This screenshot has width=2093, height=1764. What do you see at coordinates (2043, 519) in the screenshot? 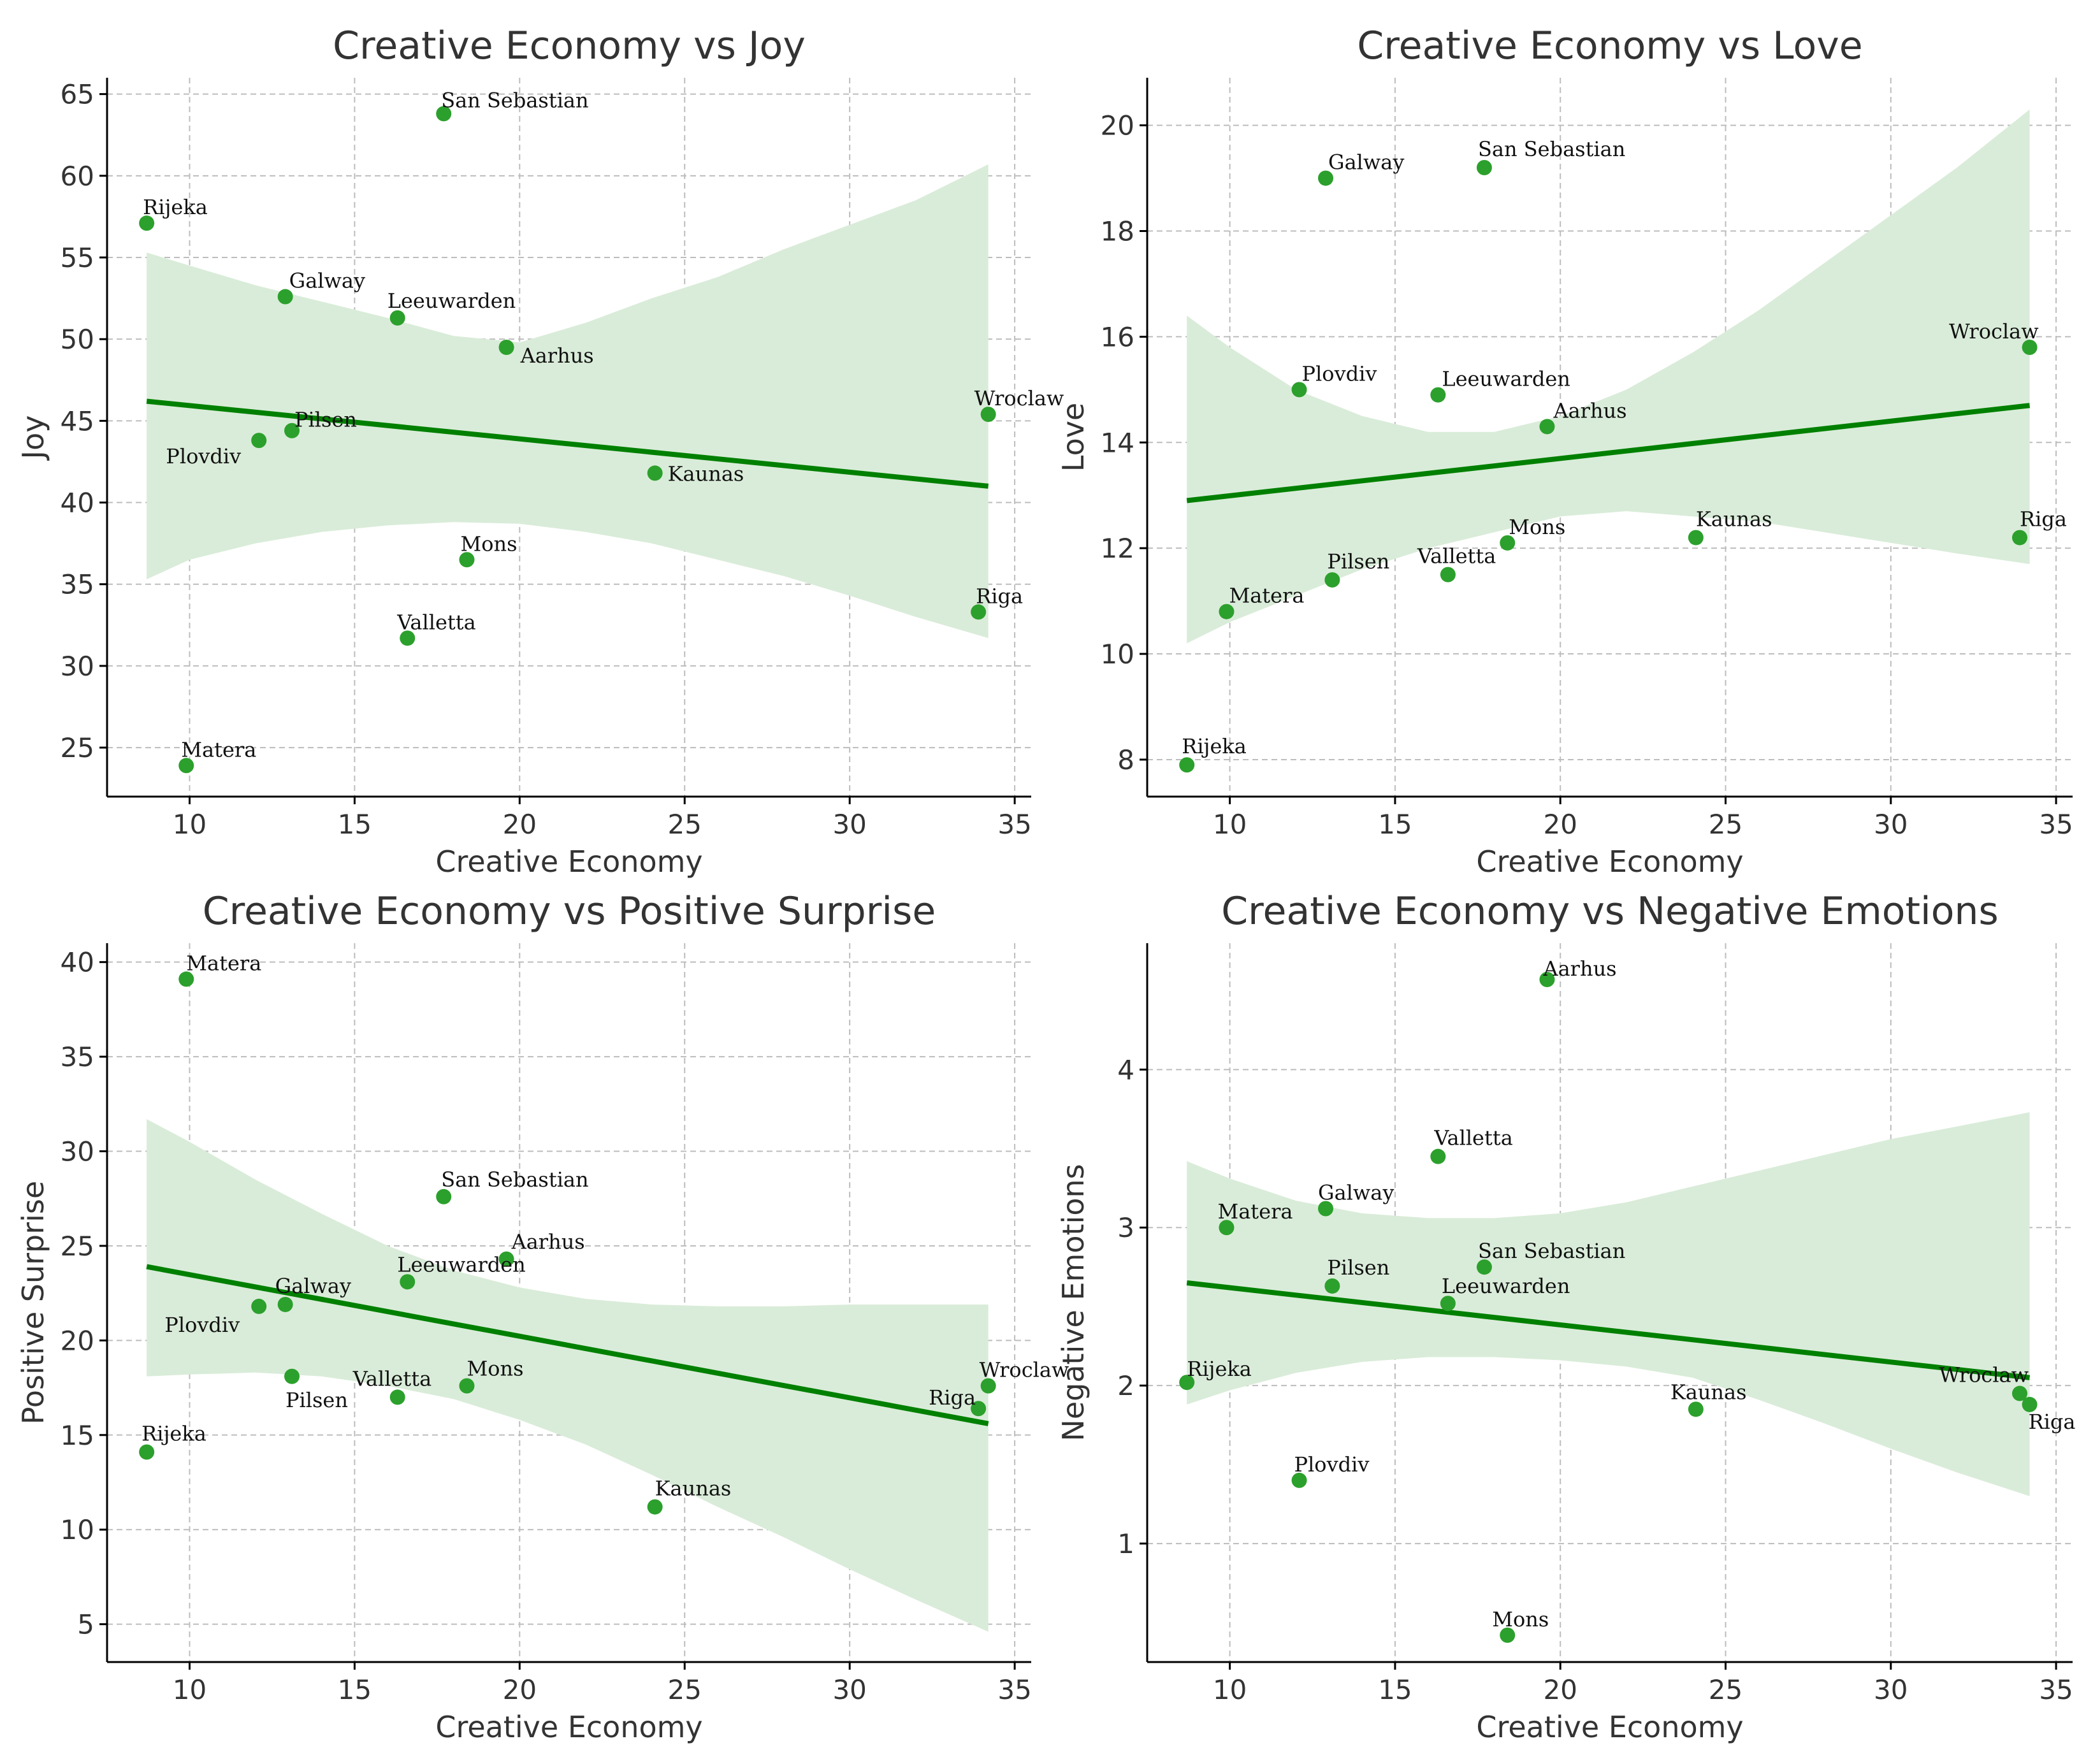
I see `point-label: Riga` at bounding box center [2043, 519].